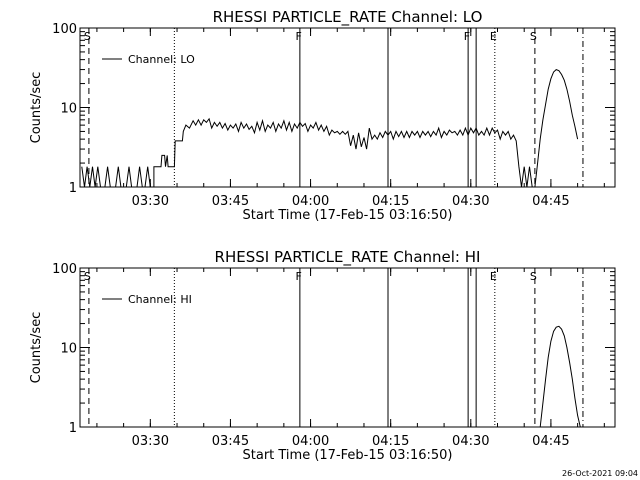  I want to click on legend-entry: Channel: LO, so click(161, 59).